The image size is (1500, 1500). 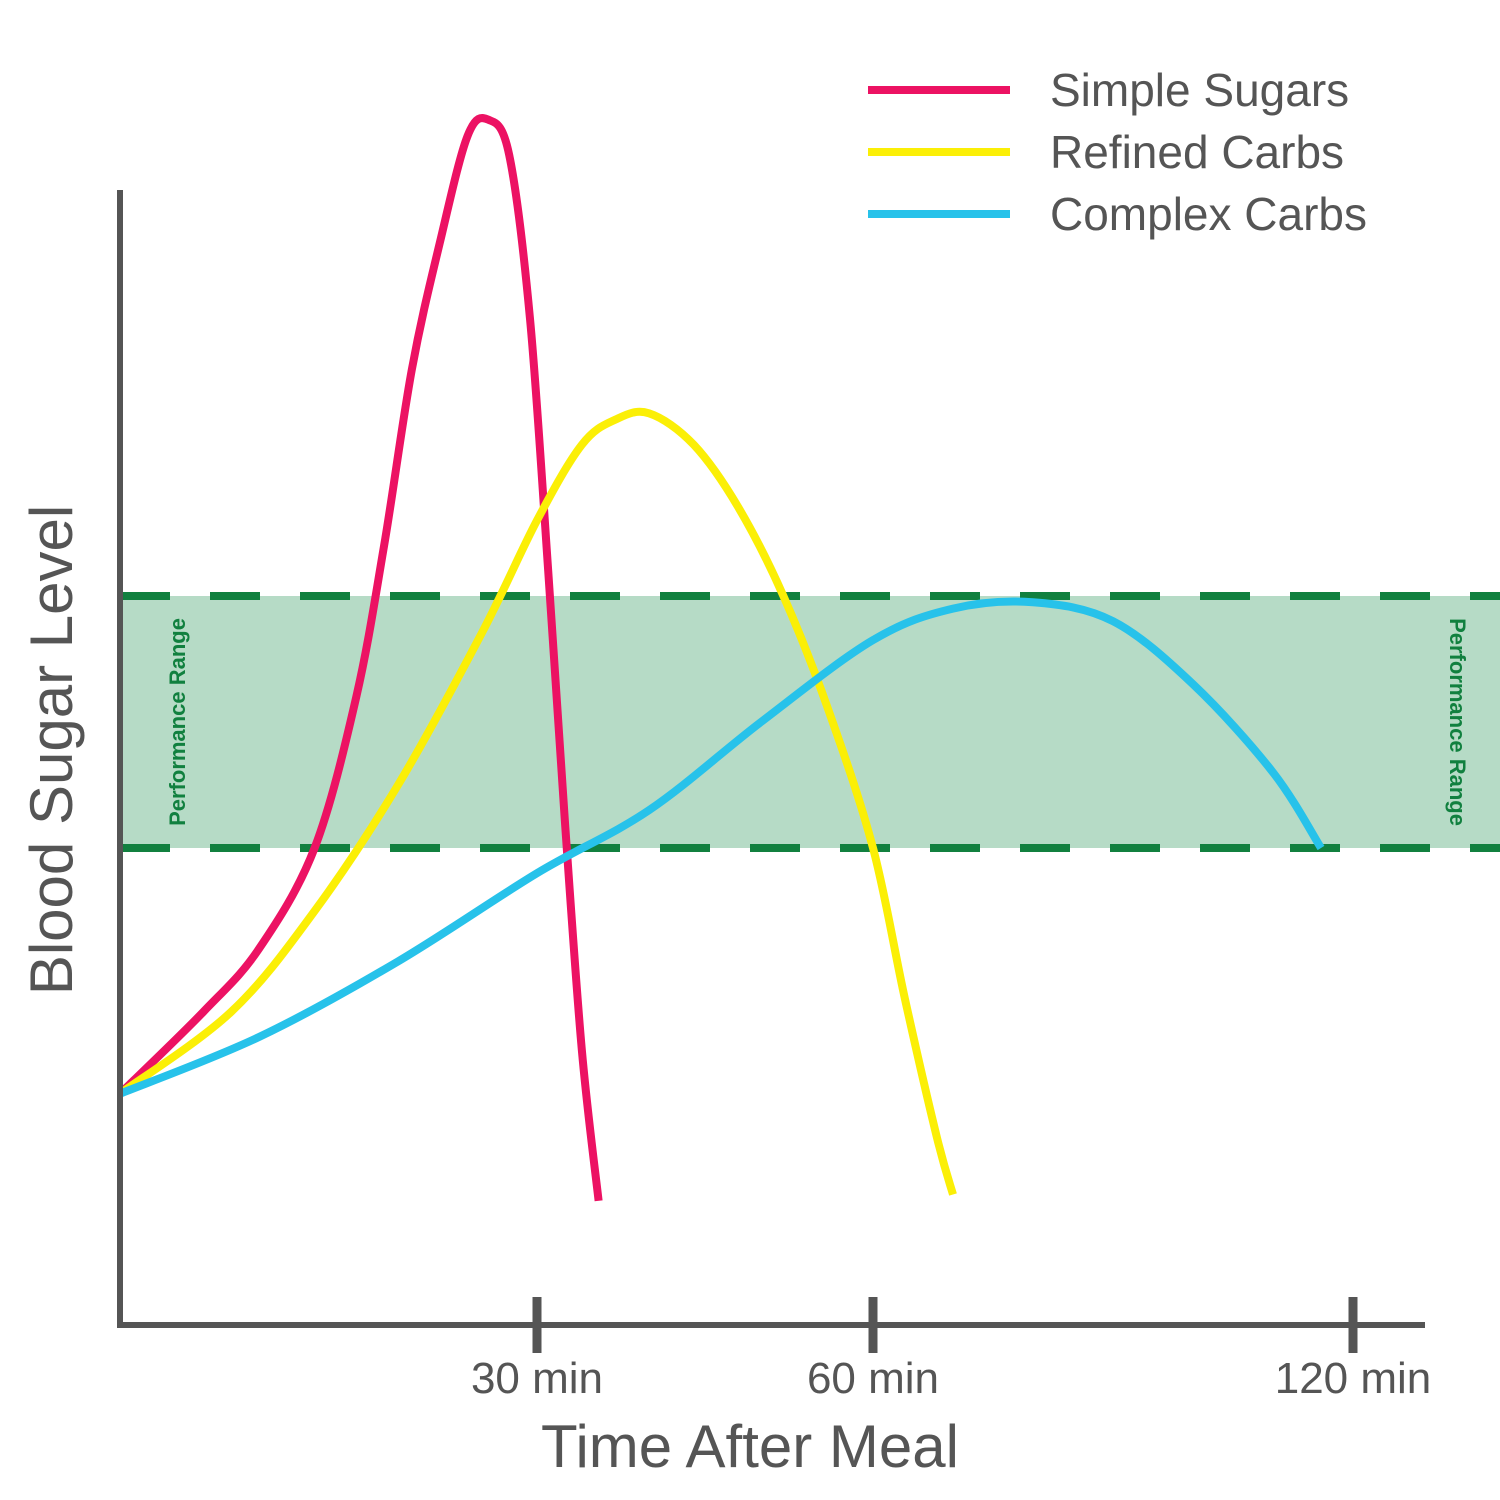 What do you see at coordinates (1199, 90) in the screenshot?
I see `legend-label-simple-sugars: Simple Sugars` at bounding box center [1199, 90].